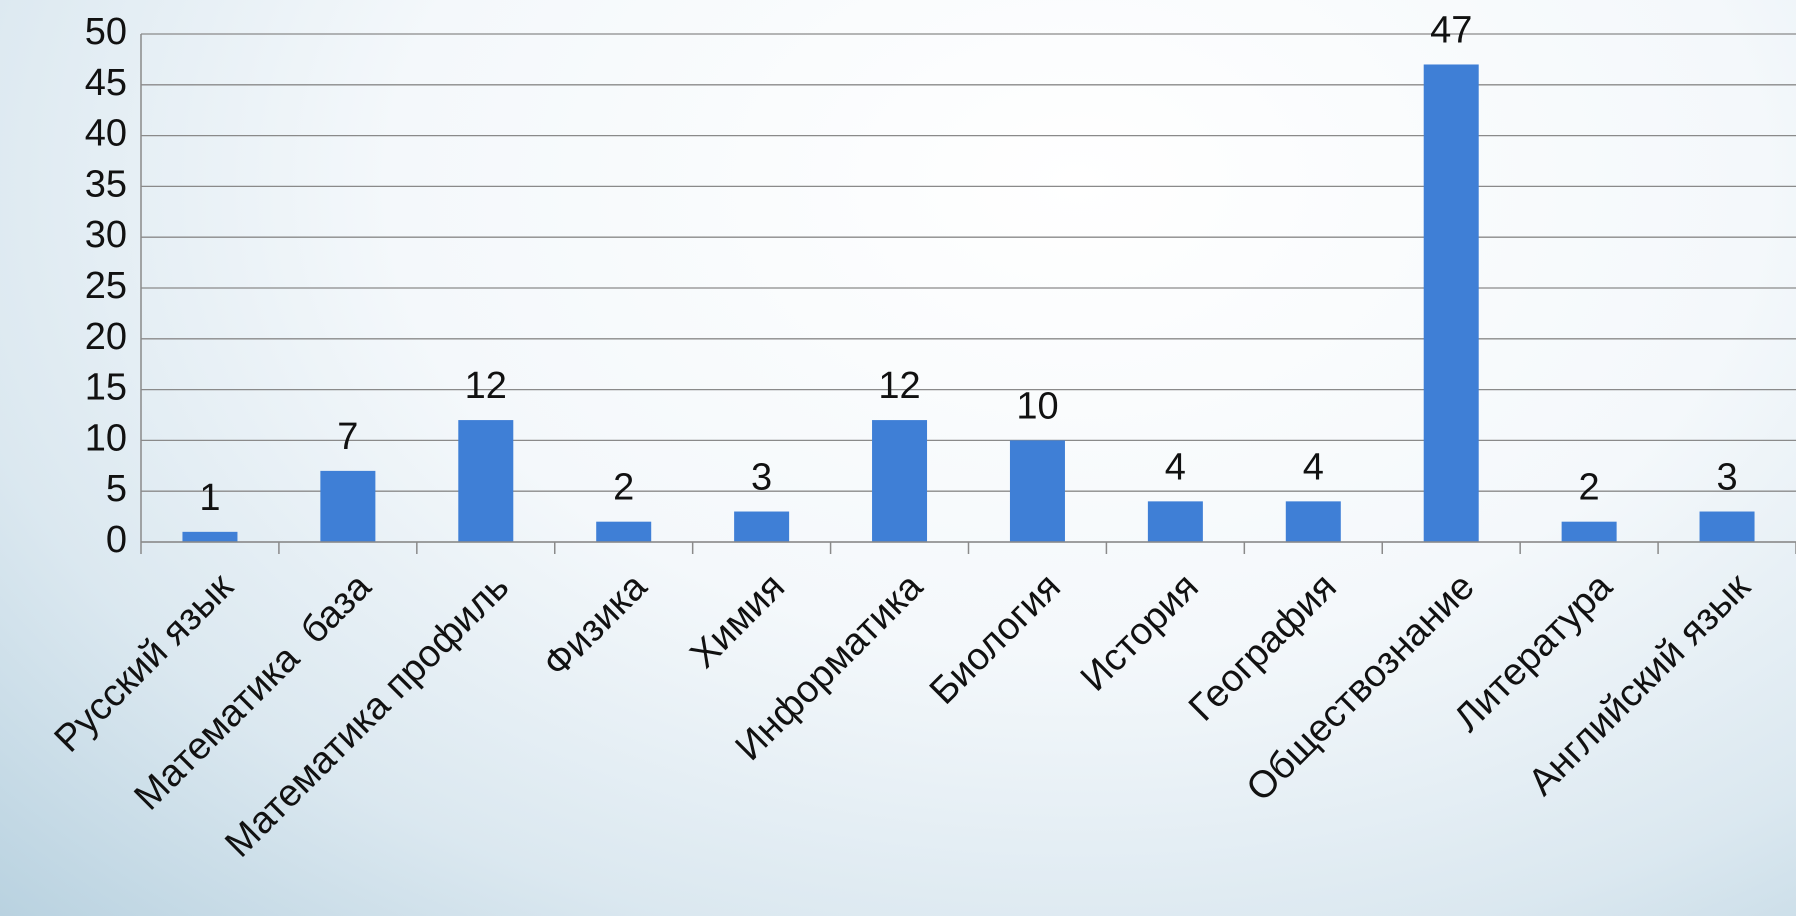 The width and height of the screenshot is (1796, 916). What do you see at coordinates (1361, 688) in the screenshot?
I see `x-tick-label: Обществознание` at bounding box center [1361, 688].